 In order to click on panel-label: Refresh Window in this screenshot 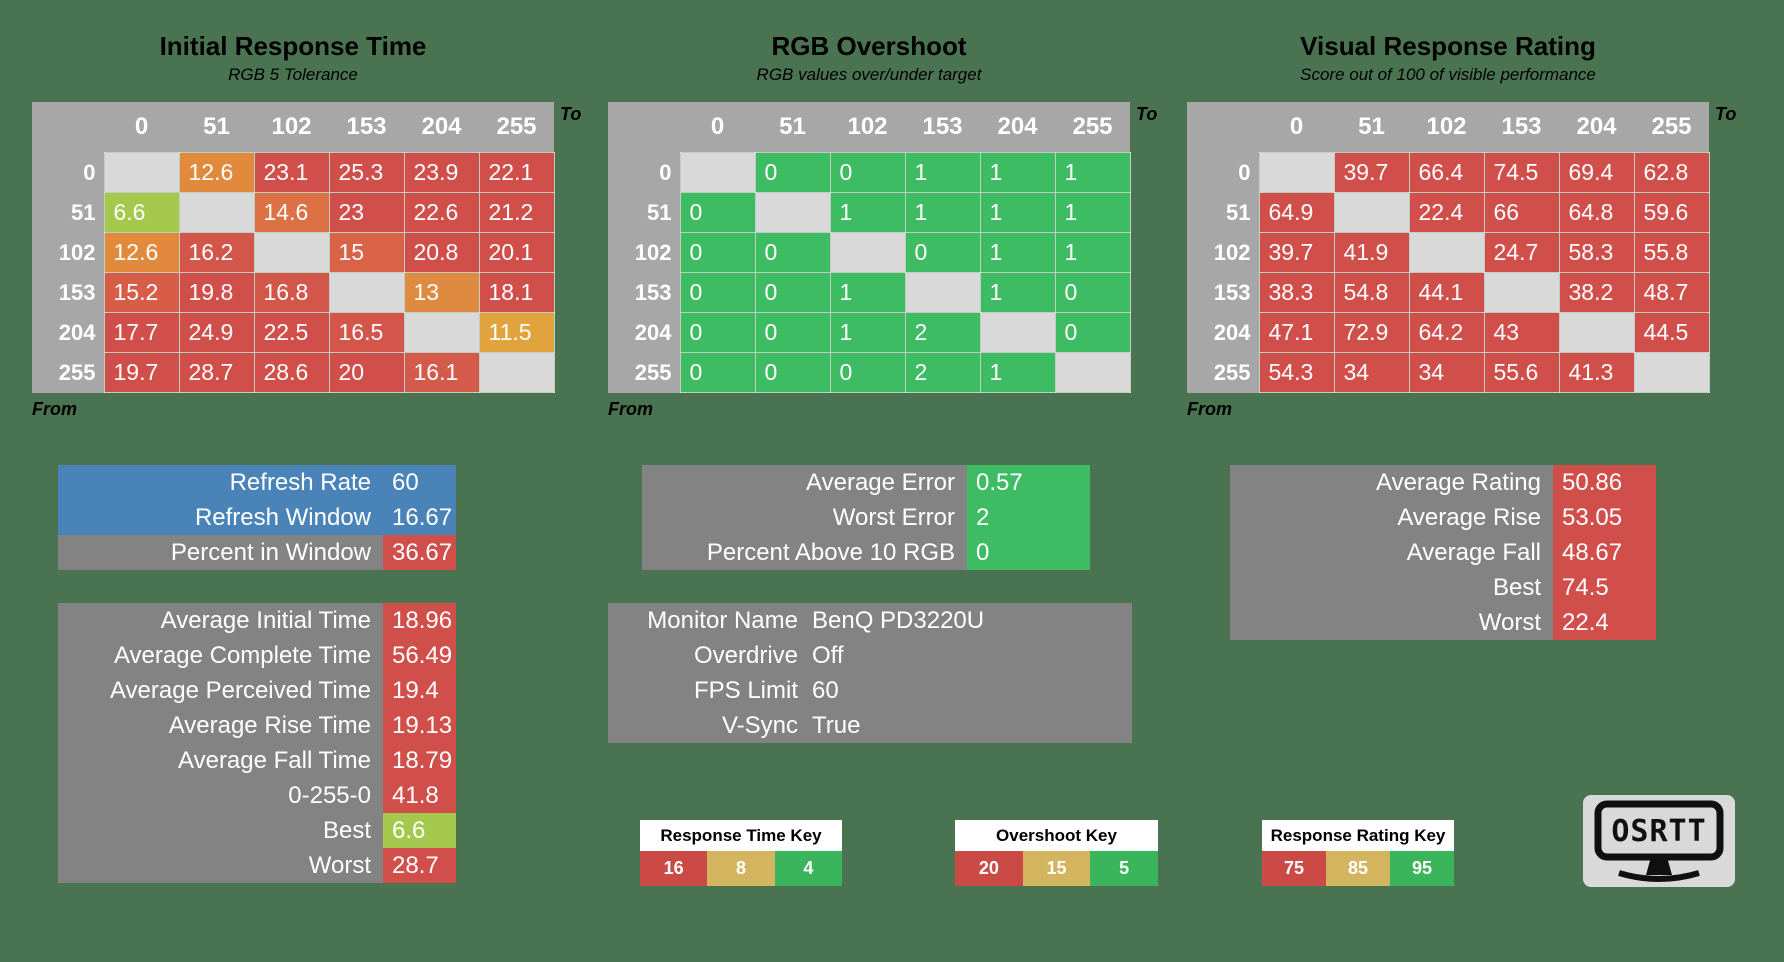, I will do `click(282, 517)`.